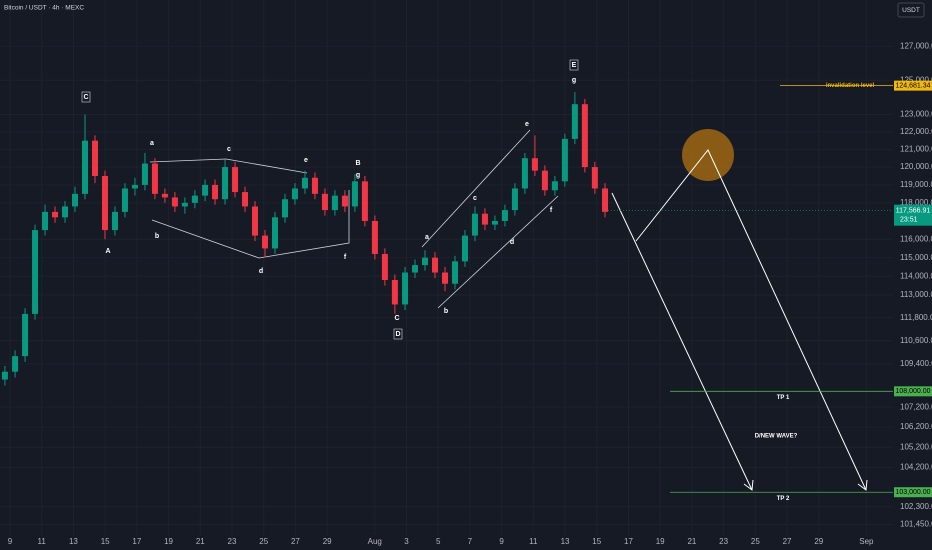 Image resolution: width=932 pixels, height=550 pixels. What do you see at coordinates (916, 294) in the screenshot?
I see `y-tick-label: 113,000.00` at bounding box center [916, 294].